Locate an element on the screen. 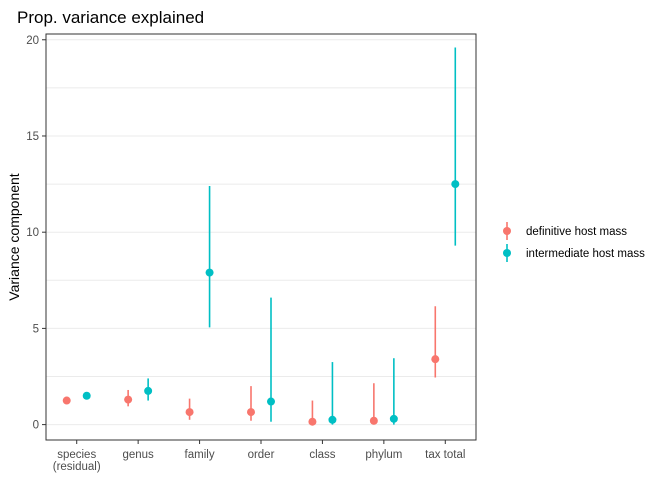  x-tick-label-line: family is located at coordinates (200, 455).